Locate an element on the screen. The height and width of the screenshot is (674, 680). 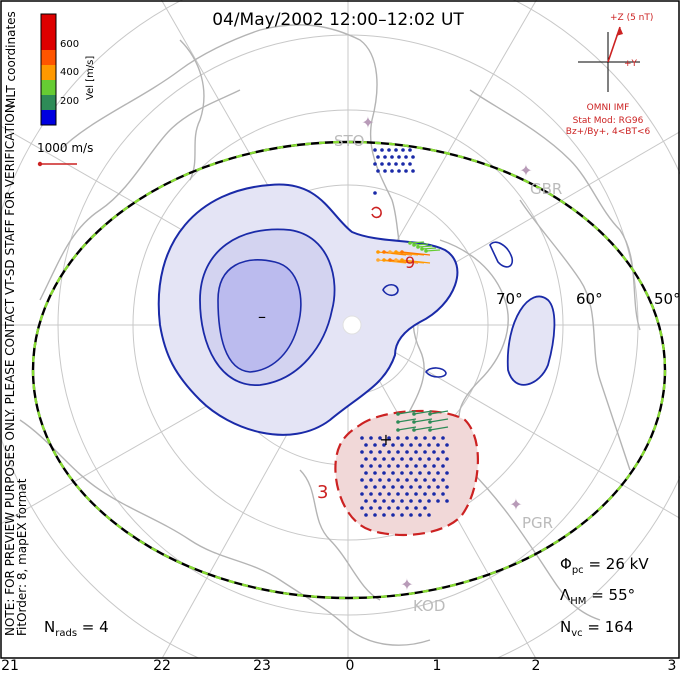
coordinates-label: MLT coordinates is located at coordinates (11, 59).